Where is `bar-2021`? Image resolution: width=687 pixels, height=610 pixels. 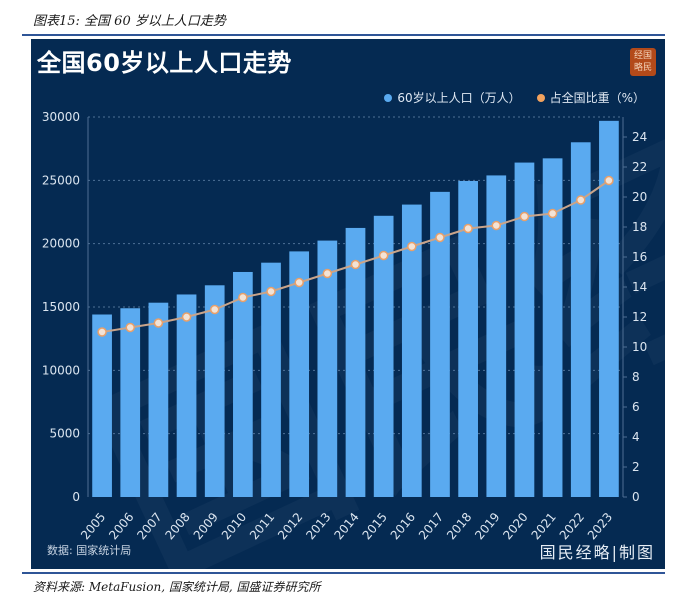
bar-2021 is located at coordinates (552, 327).